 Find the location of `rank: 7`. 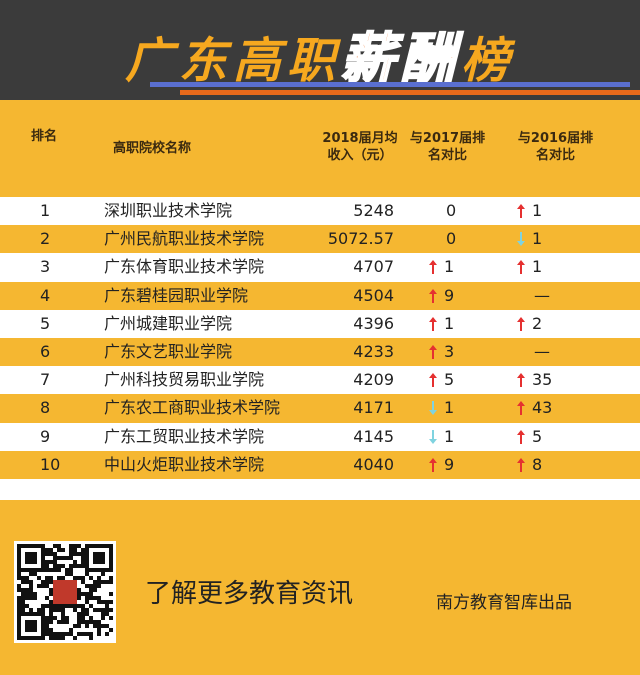

rank: 7 is located at coordinates (45, 380).